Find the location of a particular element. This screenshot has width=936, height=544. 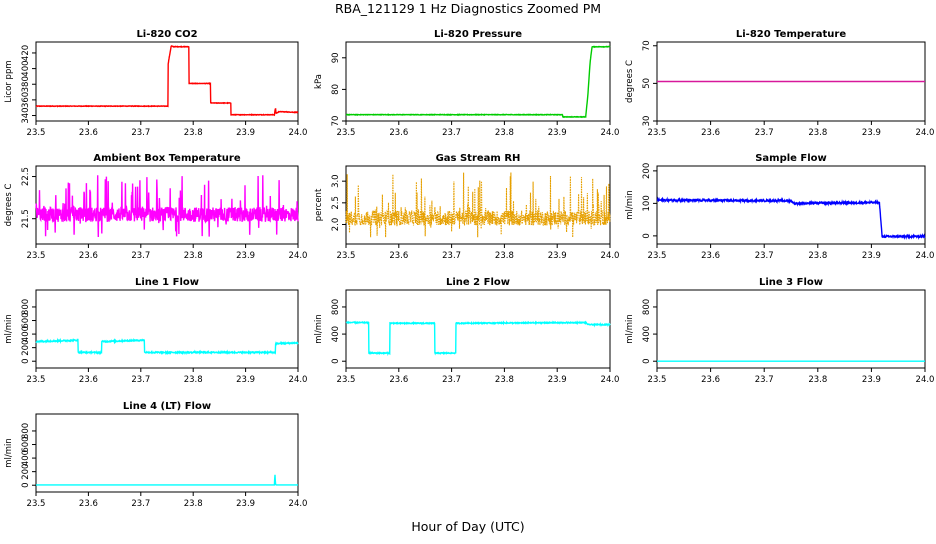

y-tick-label: 380 is located at coordinates (26, 84).